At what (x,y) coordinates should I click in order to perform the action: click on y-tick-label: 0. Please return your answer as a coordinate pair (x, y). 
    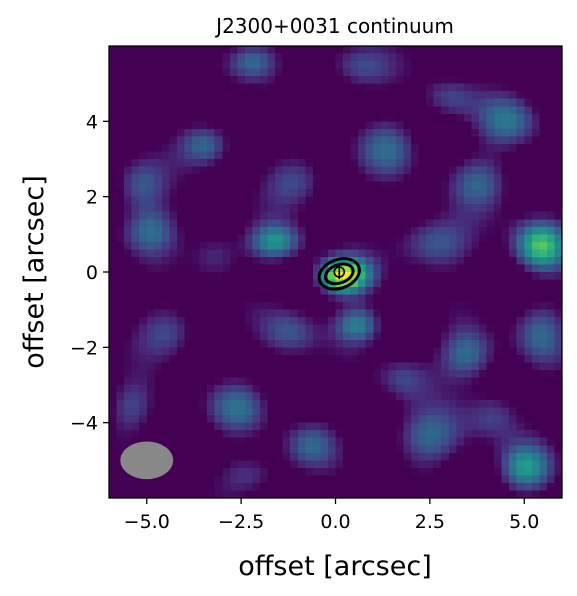
    Looking at the image, I should click on (92, 273).